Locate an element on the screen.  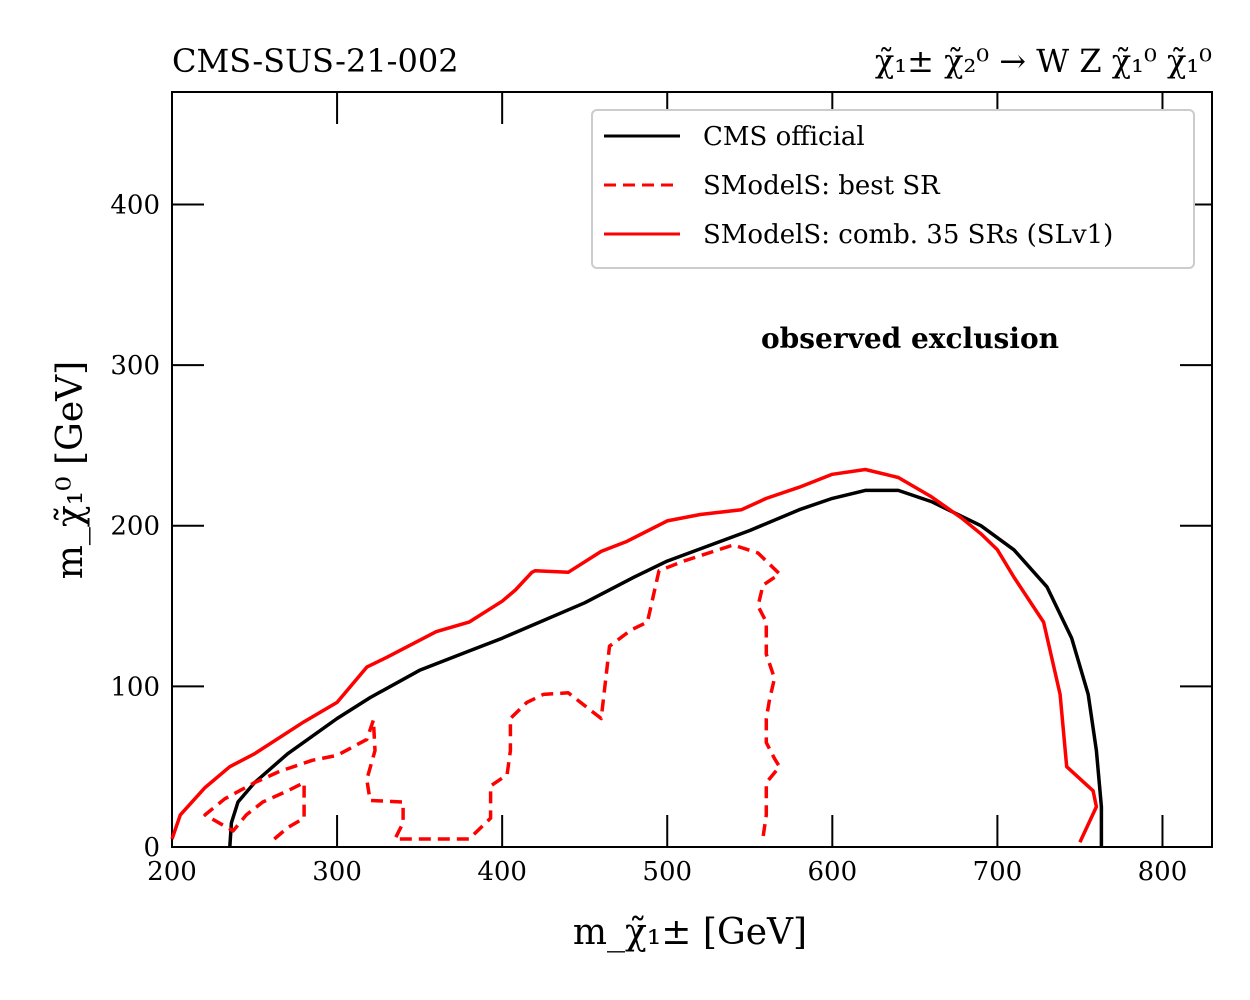
y-tick-label: 300 is located at coordinates (135, 366).